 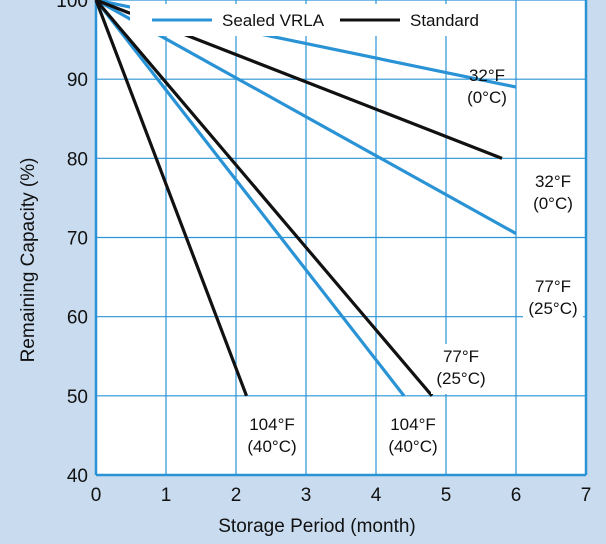 I want to click on x-tick-label-4: 4, so click(x=376, y=495).